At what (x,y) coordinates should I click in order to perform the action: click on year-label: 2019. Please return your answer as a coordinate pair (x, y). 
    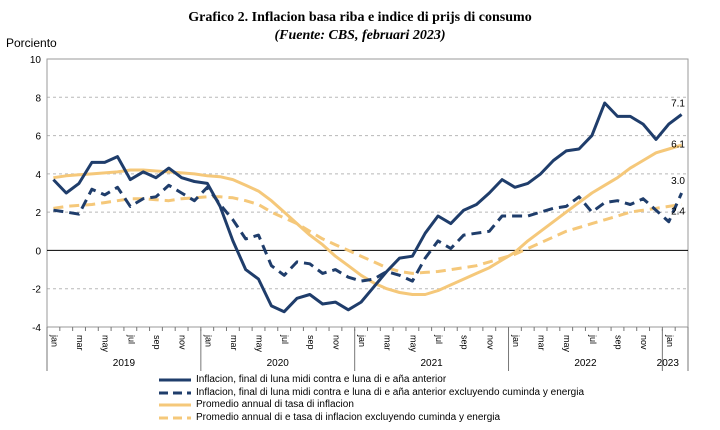
    Looking at the image, I should click on (124, 363).